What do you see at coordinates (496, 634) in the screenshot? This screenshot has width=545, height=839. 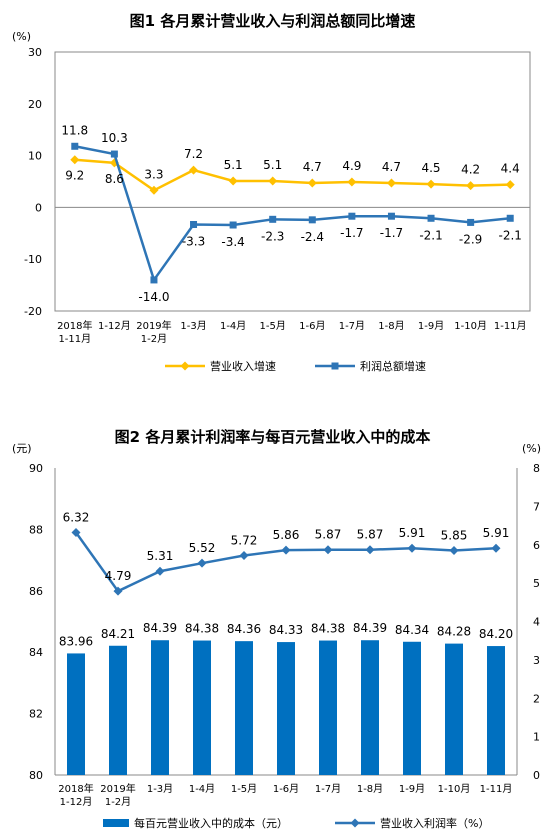 I see `chart2-data-label-cost: 84.20` at bounding box center [496, 634].